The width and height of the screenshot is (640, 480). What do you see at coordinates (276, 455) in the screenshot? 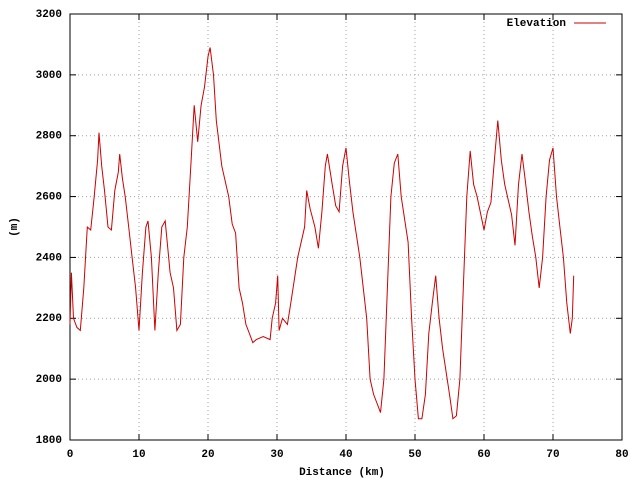
I see `x-tick-label: 30` at bounding box center [276, 455].